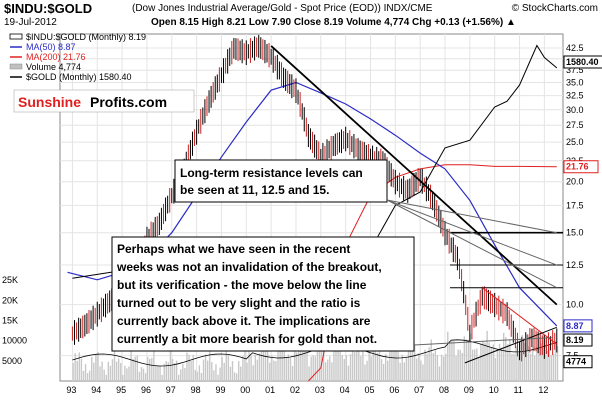  Describe the element at coordinates (86, 37) in the screenshot. I see `legend-label: $INDU:$GOLD (Monthly) 8.19` at that location.